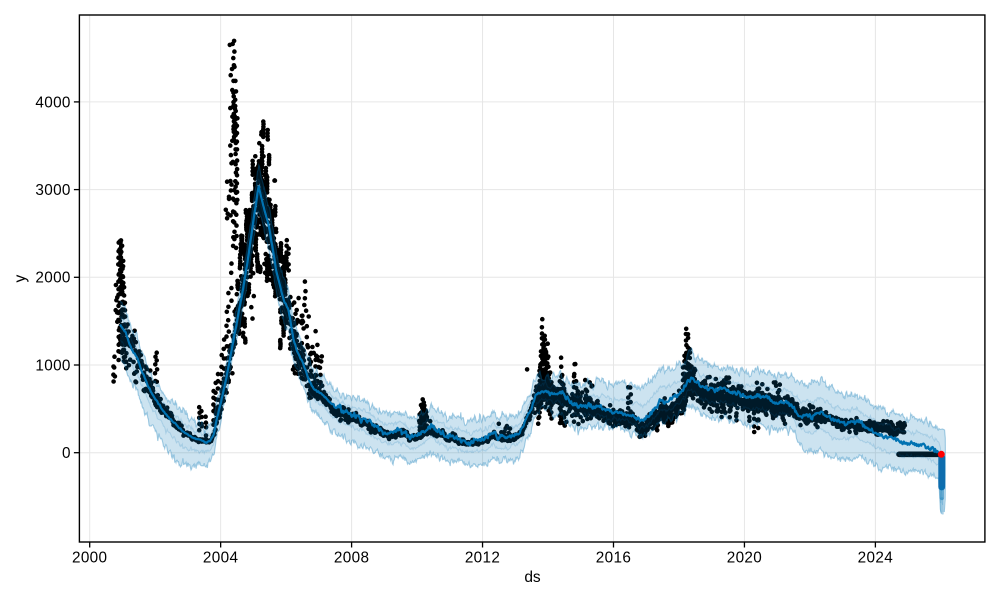 The width and height of the screenshot is (1000, 605). What do you see at coordinates (744, 557) in the screenshot?
I see `svg-text: 2020` at bounding box center [744, 557].